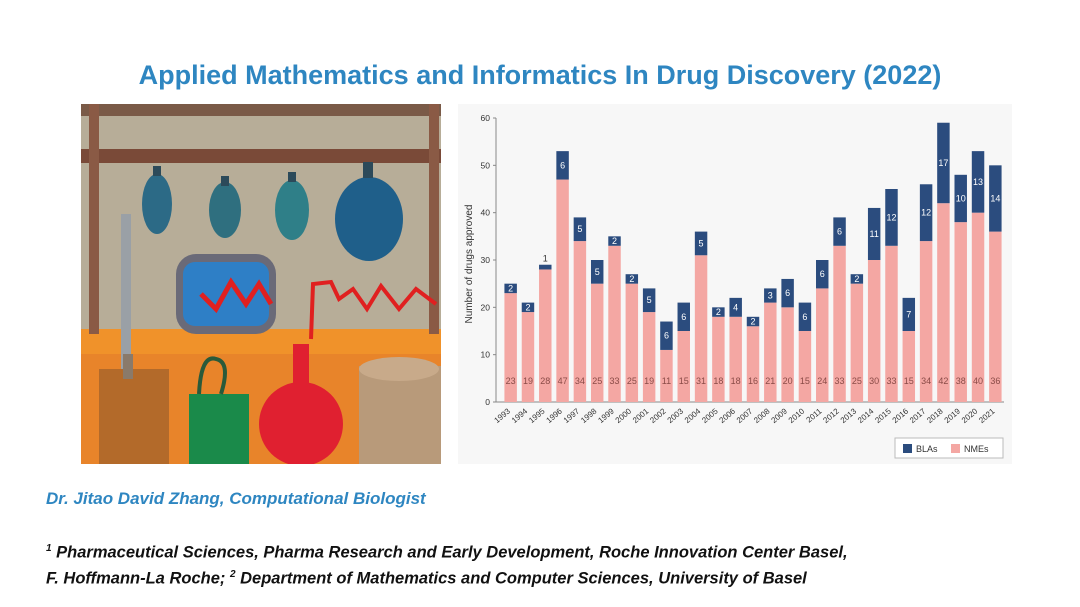 The width and height of the screenshot is (1080, 607). What do you see at coordinates (978, 381) in the screenshot?
I see `nme-value-label: 40` at bounding box center [978, 381].